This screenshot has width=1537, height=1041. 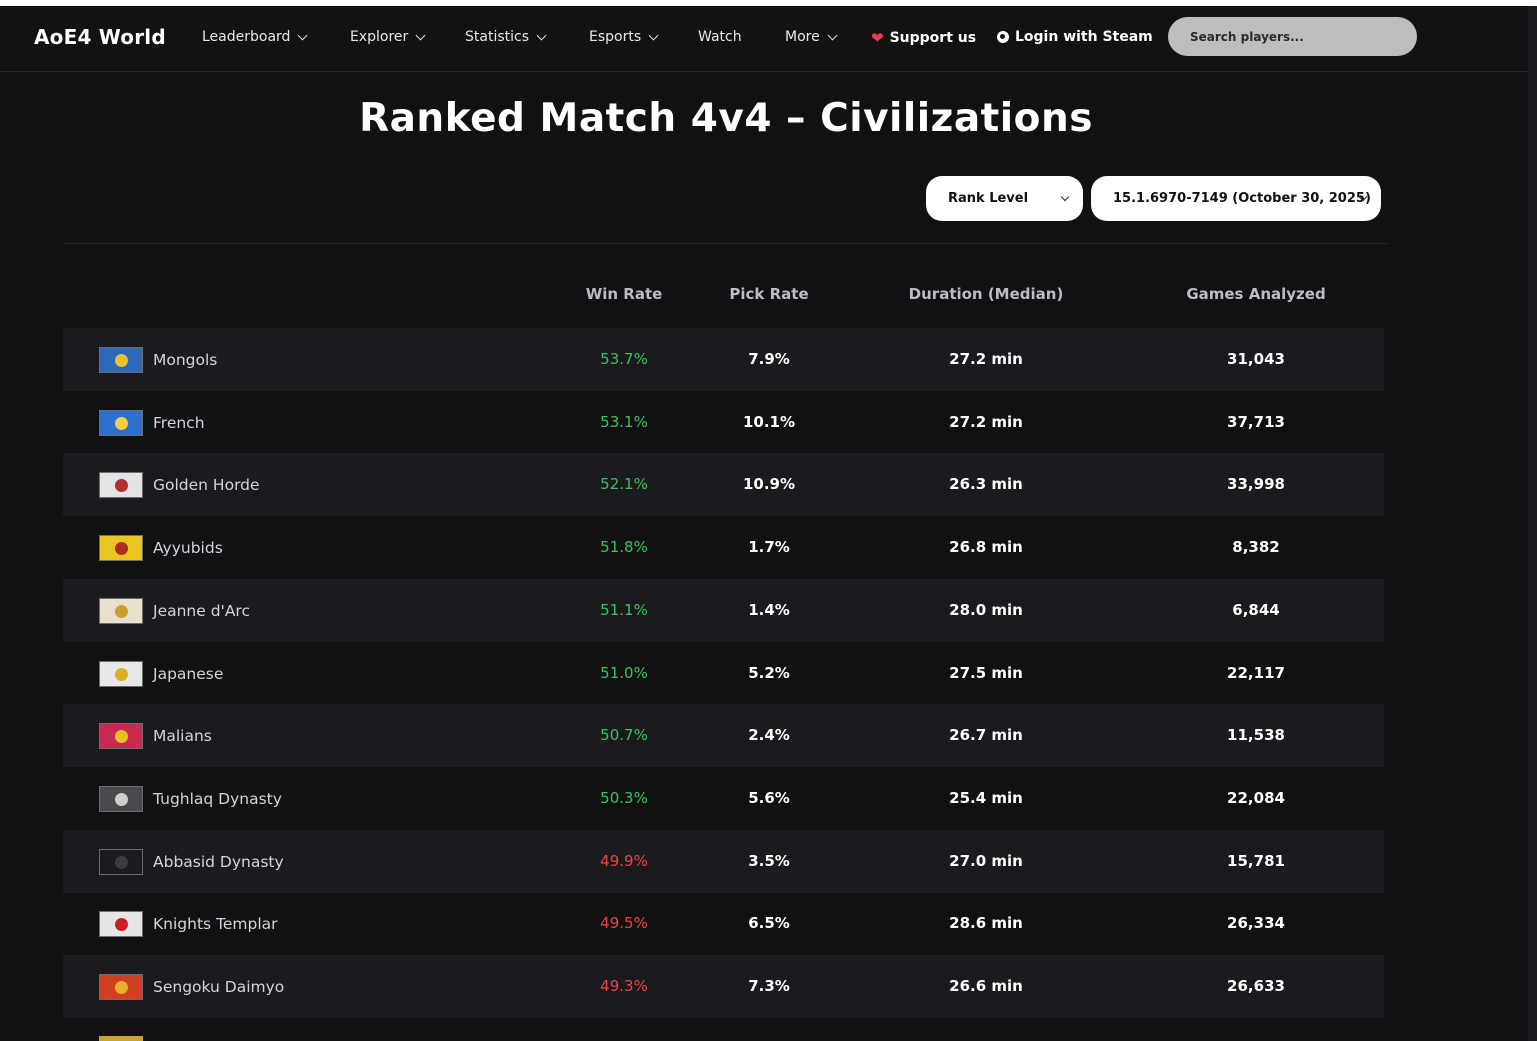 I want to click on civ-cell: Tughlaq Dynasty, so click(x=190, y=798).